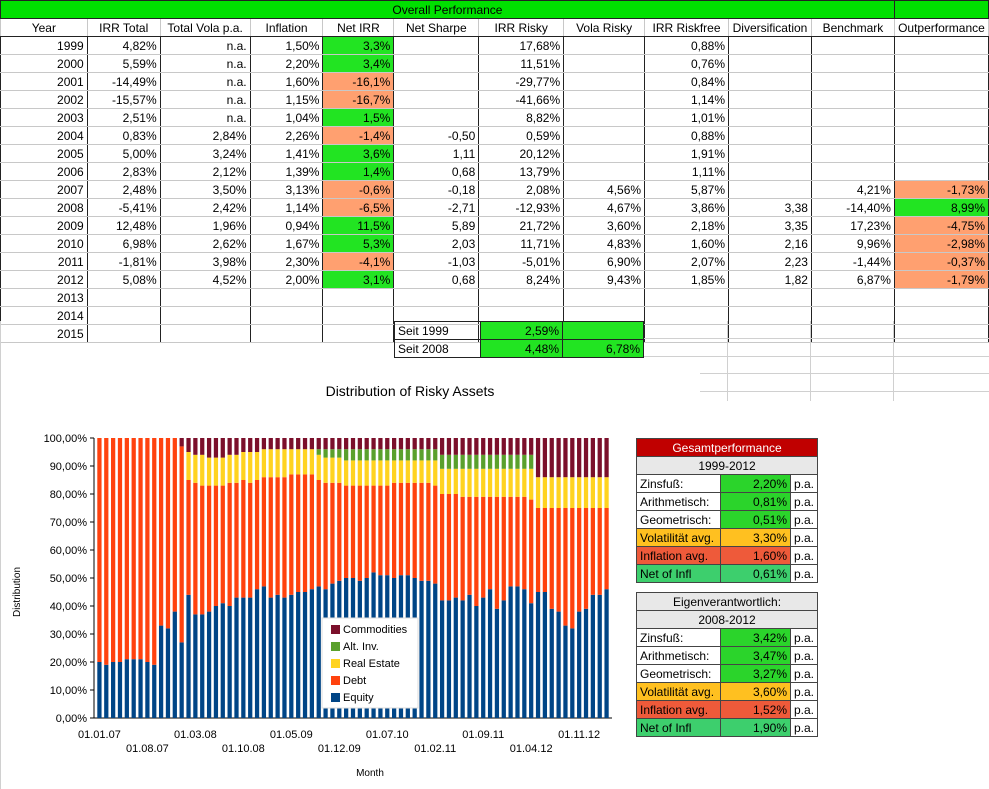  Describe the element at coordinates (435, 749) in the screenshot. I see `x-tick-label: 01.02.11` at that location.